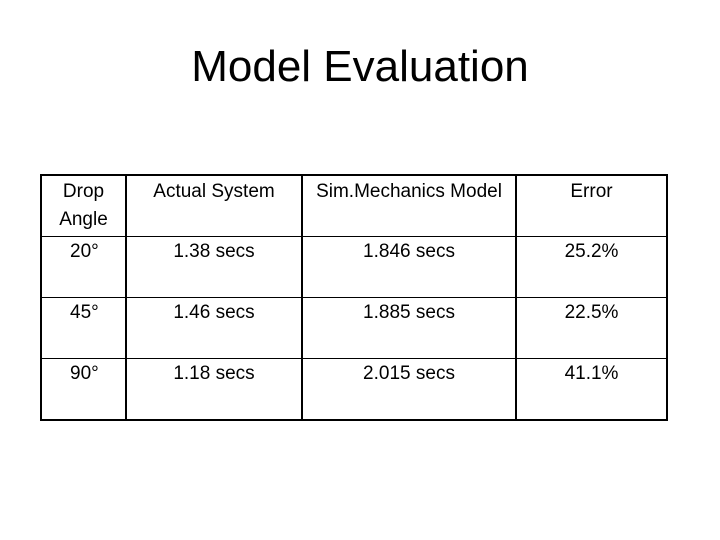 The image size is (720, 540). Describe the element at coordinates (214, 205) in the screenshot. I see `header-actual-system: Actual System` at that location.